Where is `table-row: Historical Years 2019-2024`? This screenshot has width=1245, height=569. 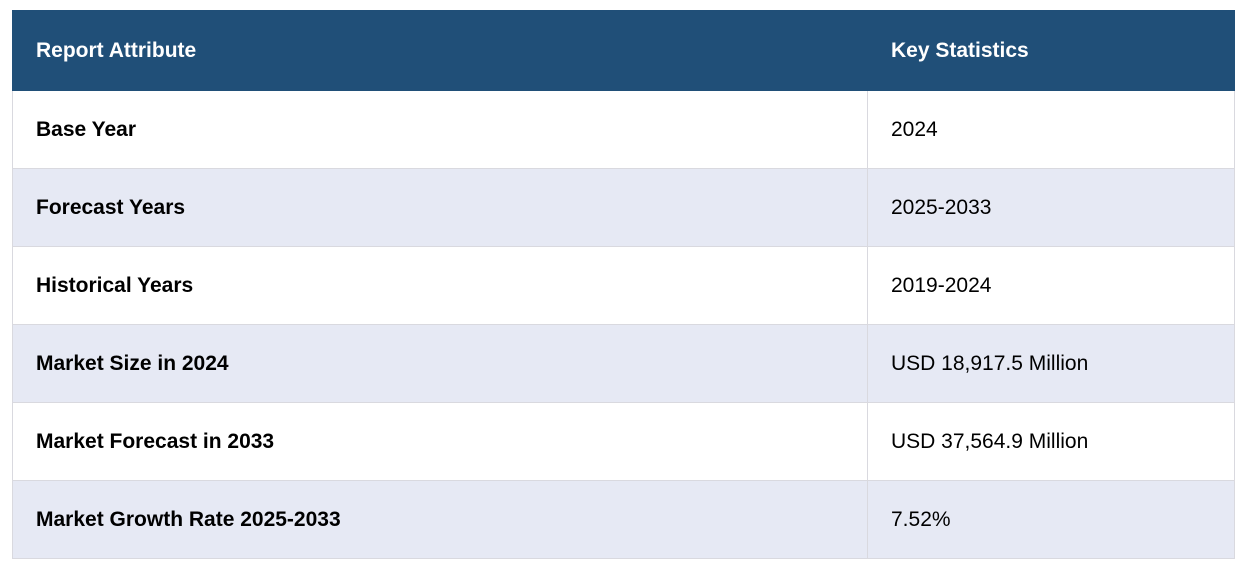 table-row: Historical Years 2019-2024 is located at coordinates (623, 285).